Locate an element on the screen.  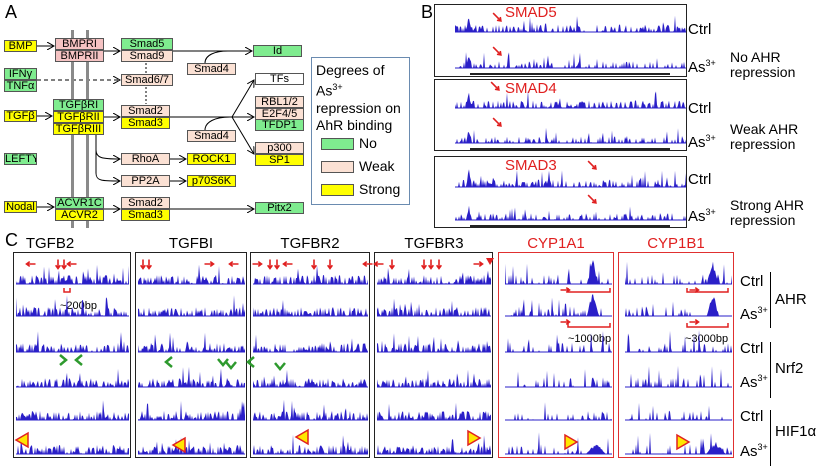
node-smad3-nodal: Smad3 is located at coordinates (145, 215).